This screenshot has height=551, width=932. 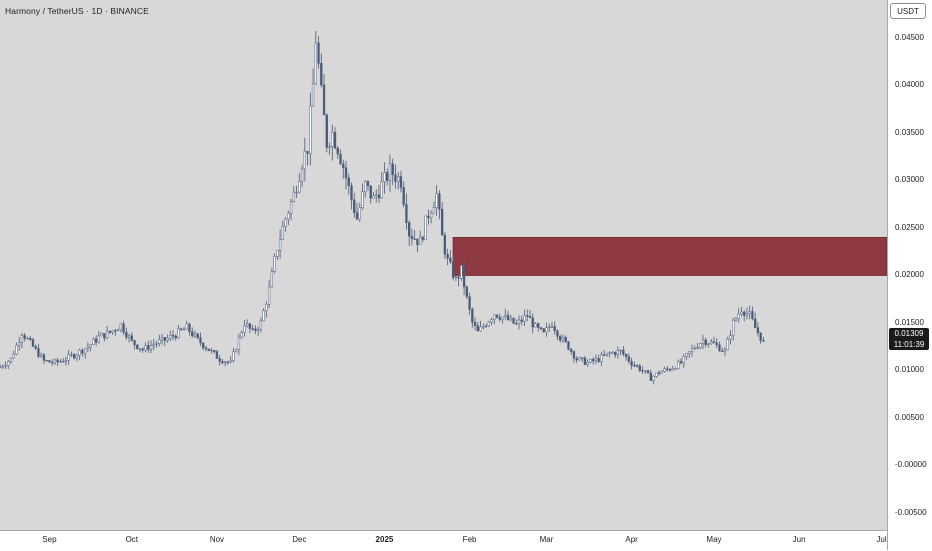 What do you see at coordinates (909, 275) in the screenshot?
I see `price-axis` at bounding box center [909, 275].